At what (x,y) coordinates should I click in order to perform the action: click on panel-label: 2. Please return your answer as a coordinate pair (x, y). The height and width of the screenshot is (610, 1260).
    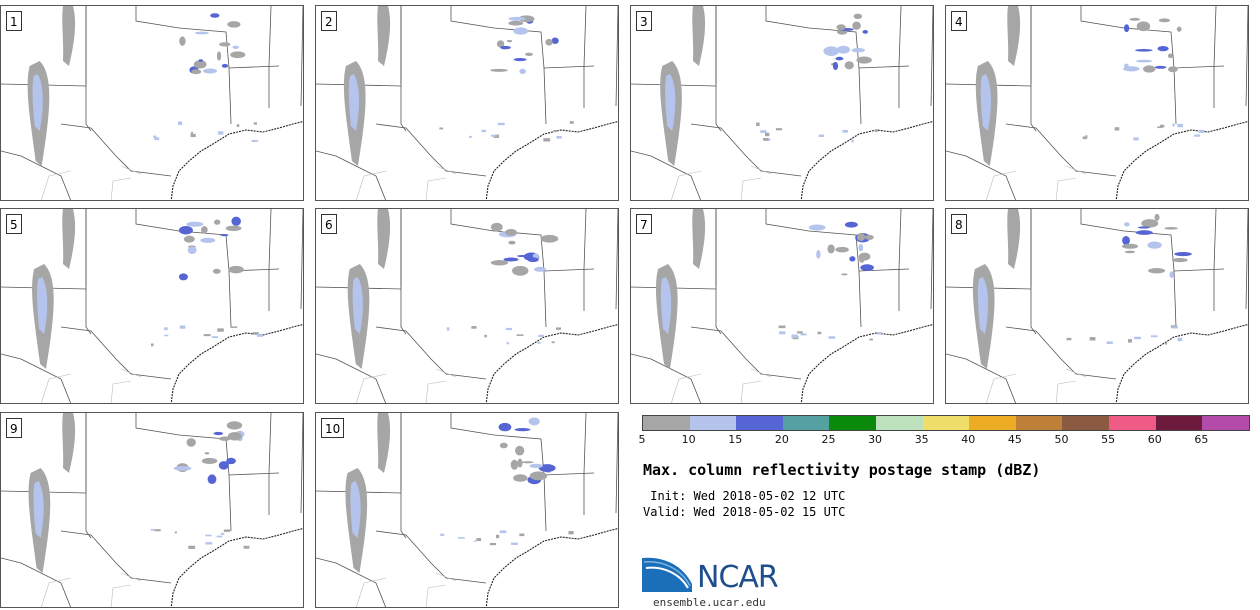
    Looking at the image, I should click on (329, 21).